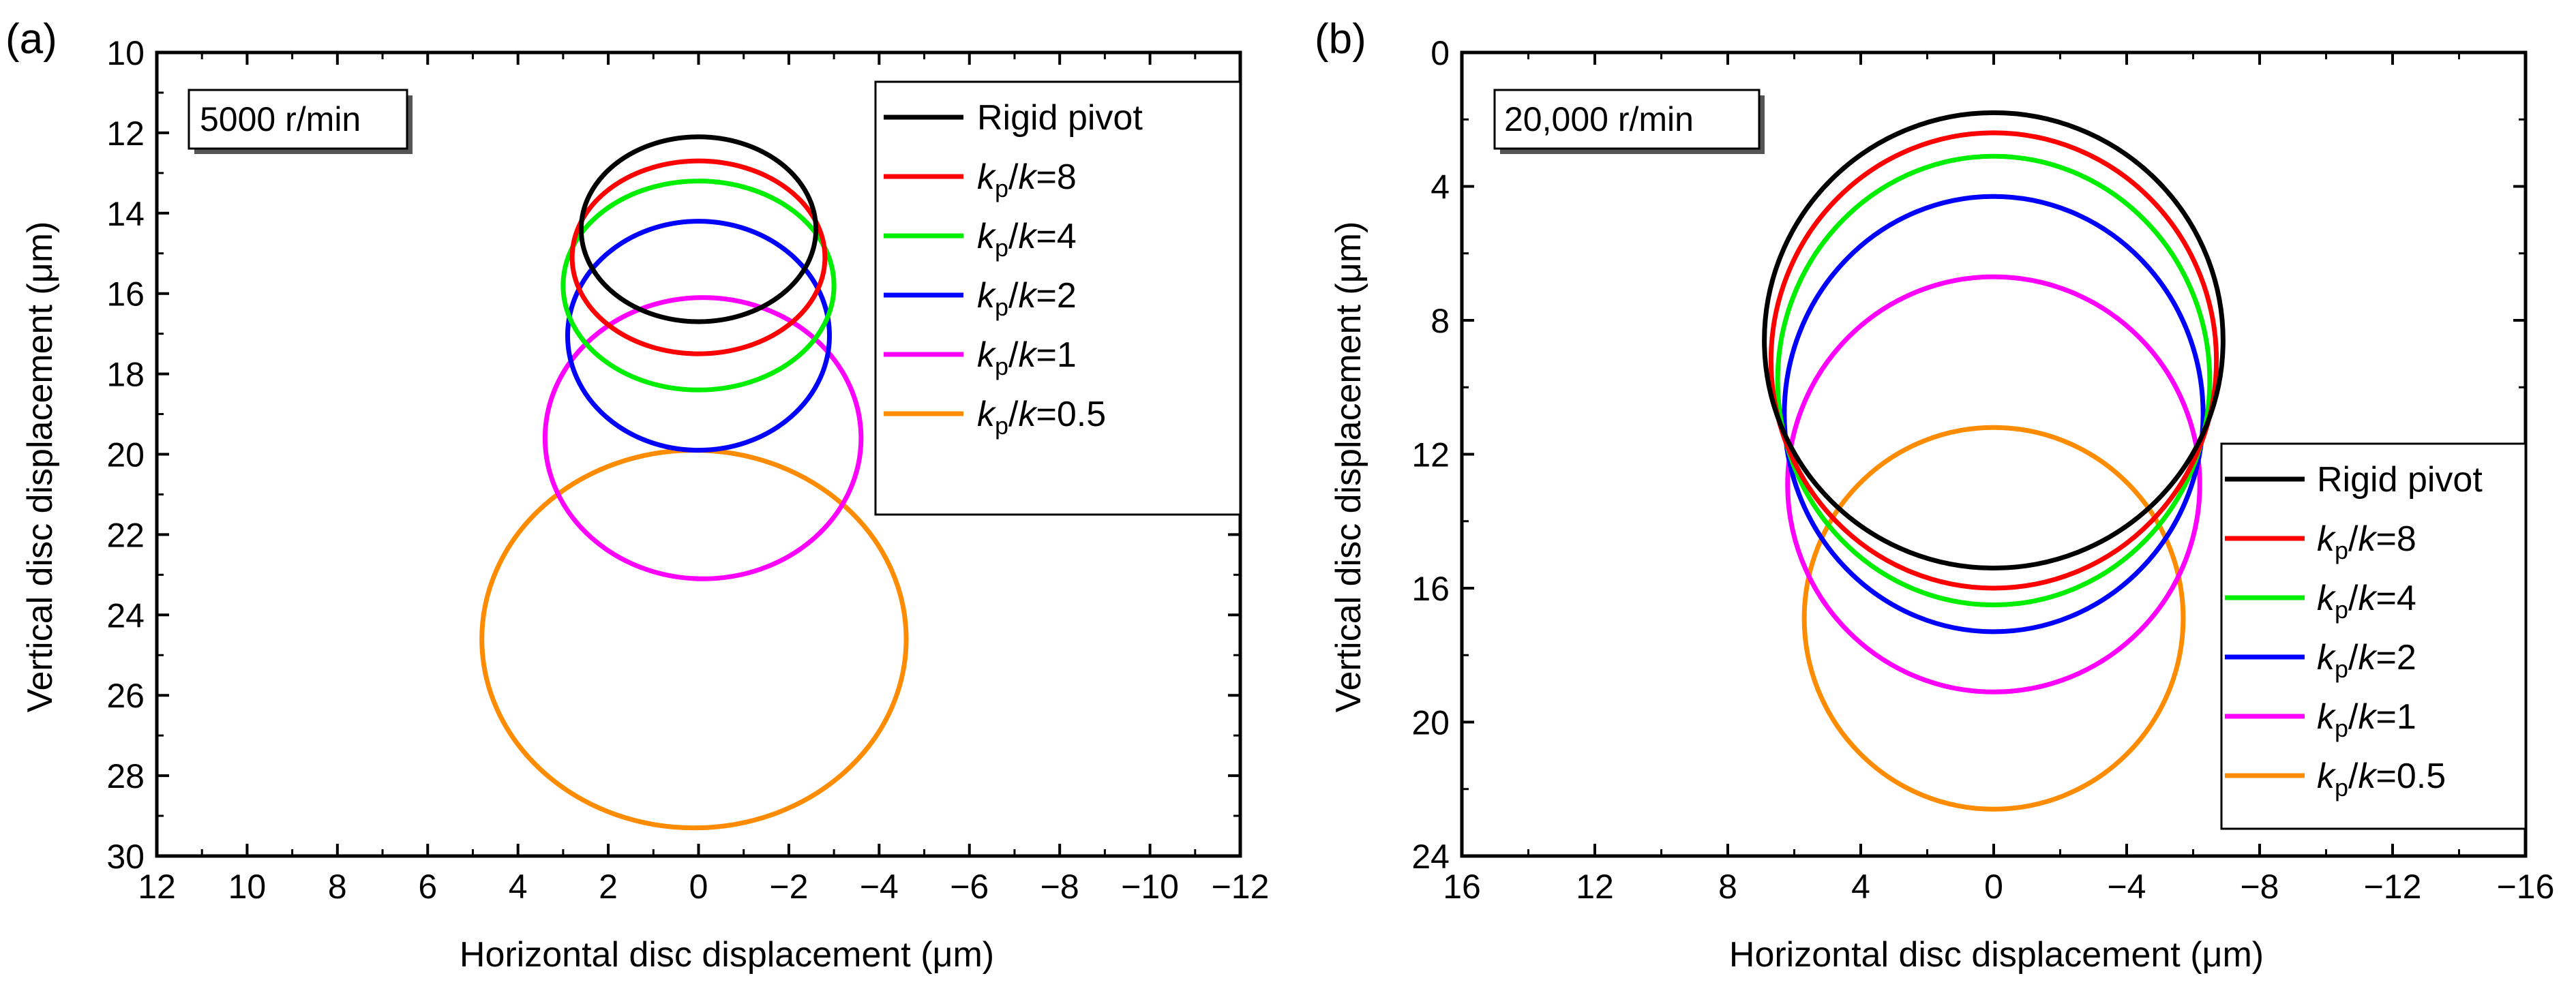 The image size is (2576, 993). Describe the element at coordinates (1996, 955) in the screenshot. I see `panel-b-x-axis-label: Horizontal disc displacement (μm)` at that location.